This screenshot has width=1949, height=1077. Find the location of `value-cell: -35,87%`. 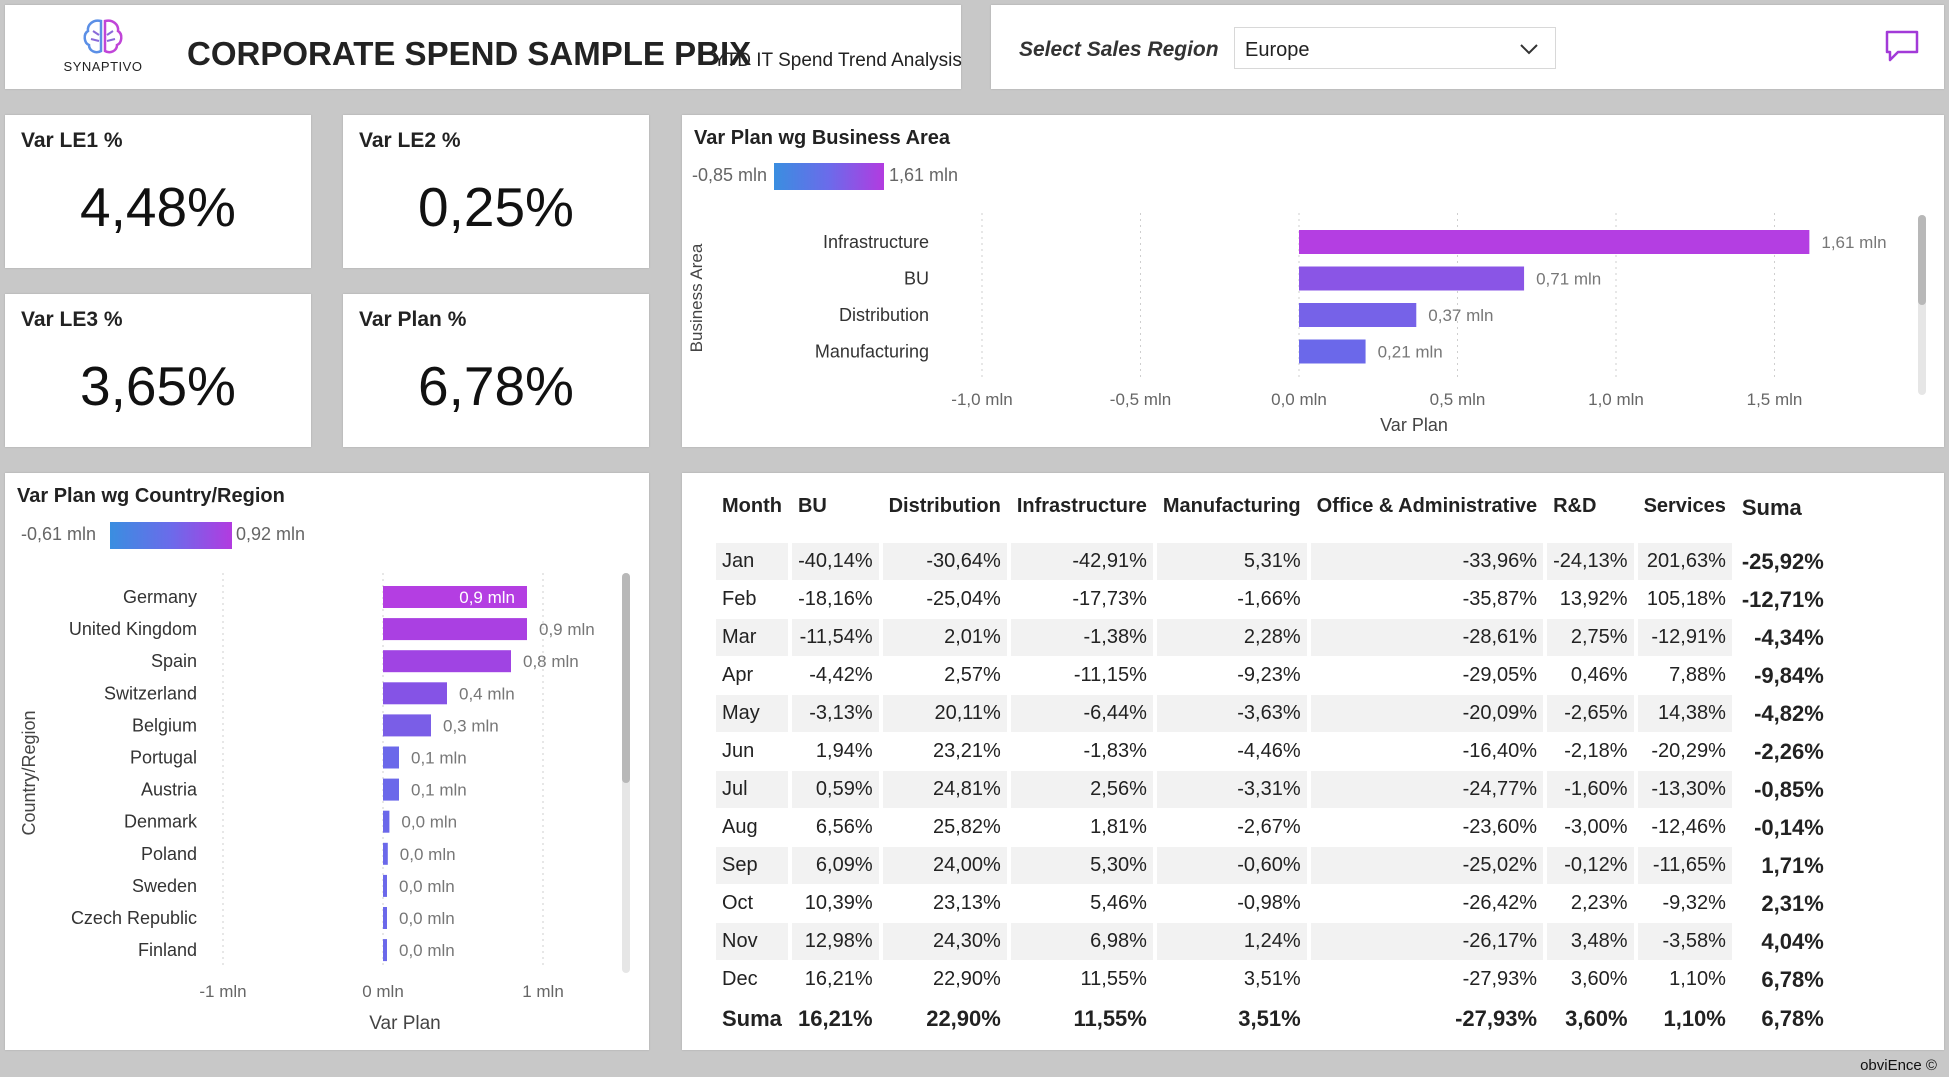

value-cell: -35,87% is located at coordinates (1427, 600).